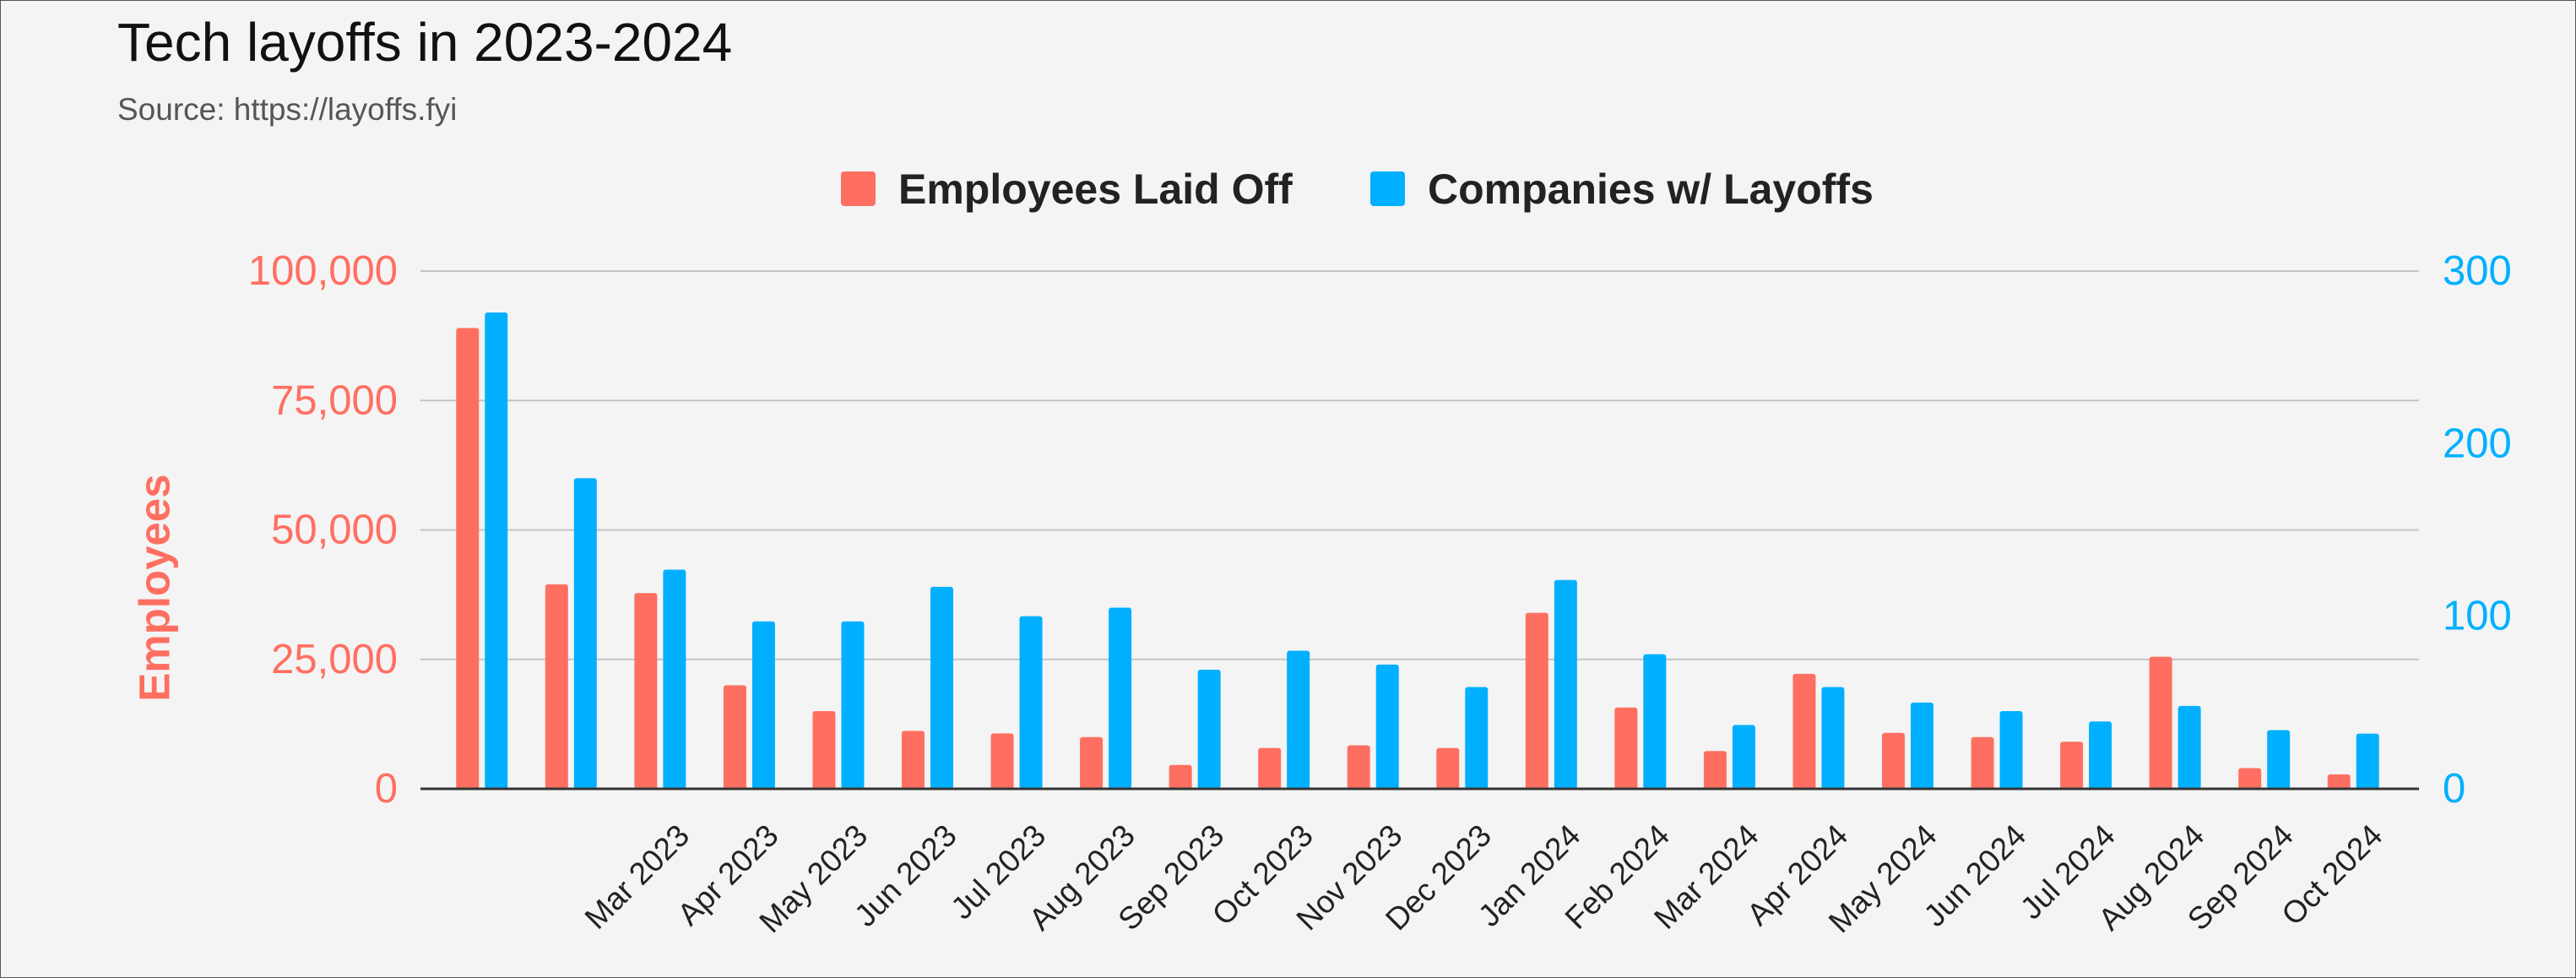 This screenshot has height=978, width=2576. Describe the element at coordinates (288, 109) in the screenshot. I see `chart-subtitle: Source: https://layoffs.fyi` at that location.